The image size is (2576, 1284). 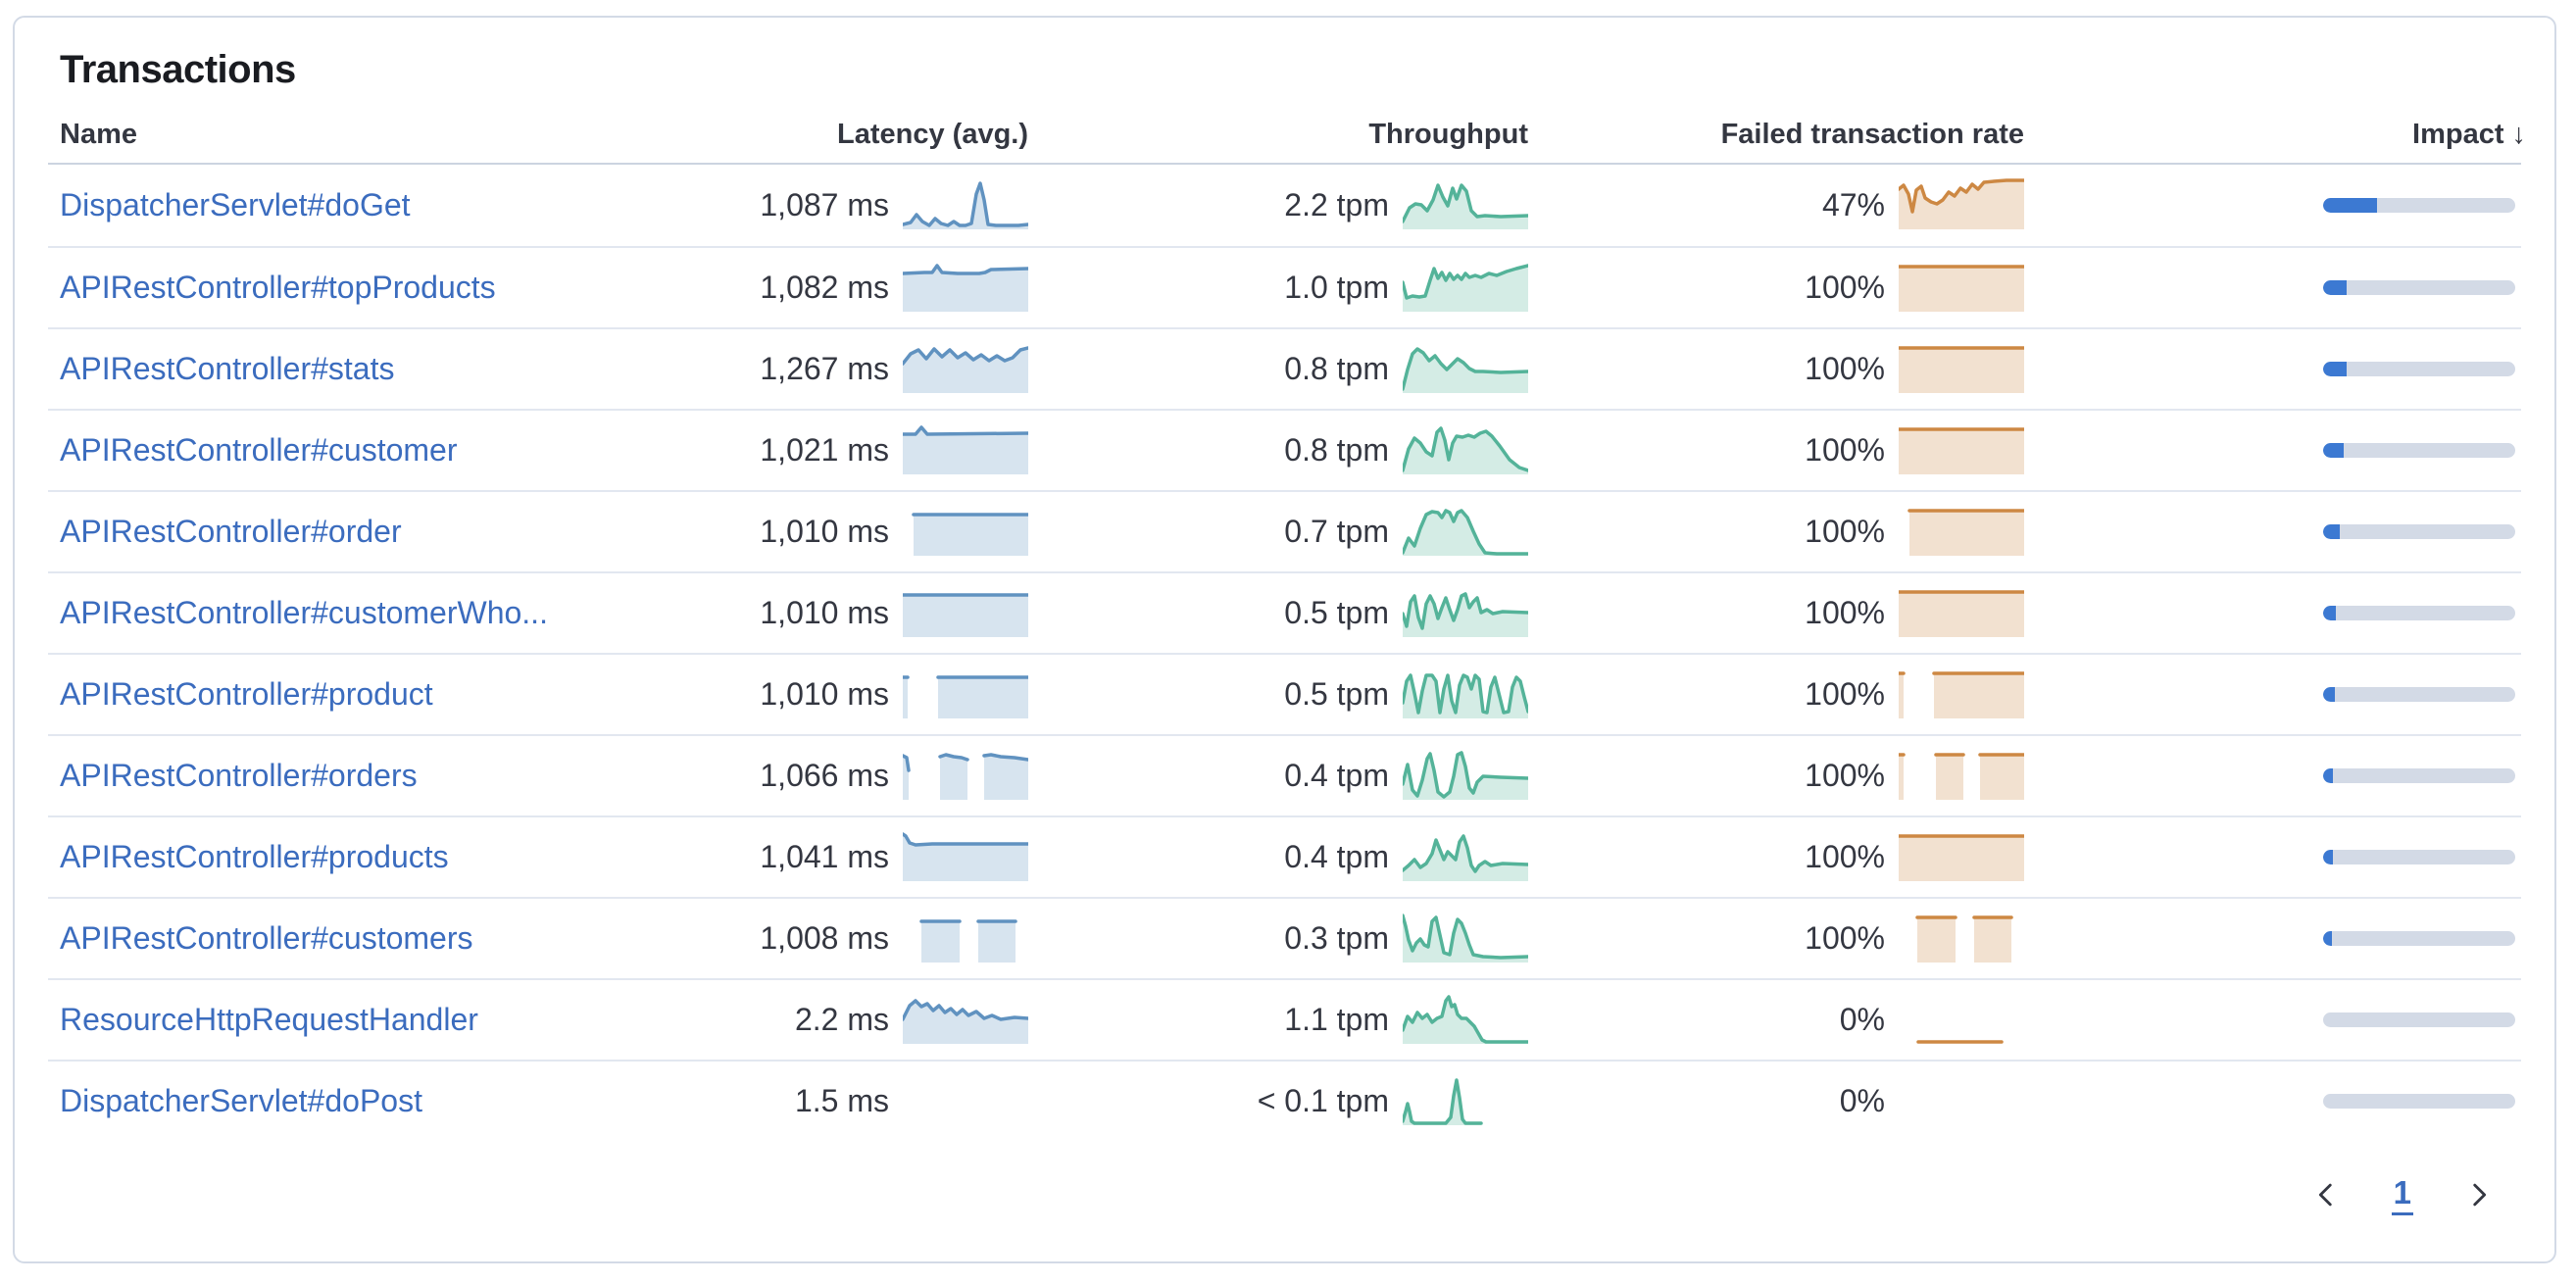 I want to click on latency-cell: 1,021 ms, so click(x=839, y=450).